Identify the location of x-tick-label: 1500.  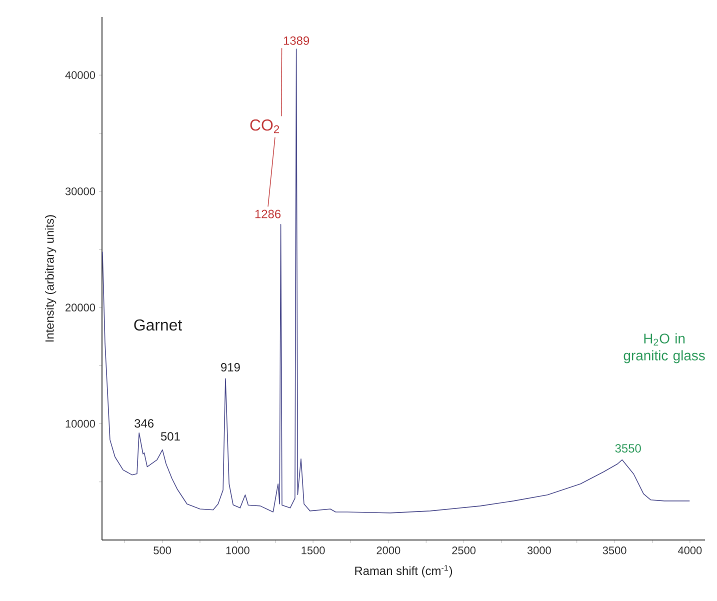
(313, 550).